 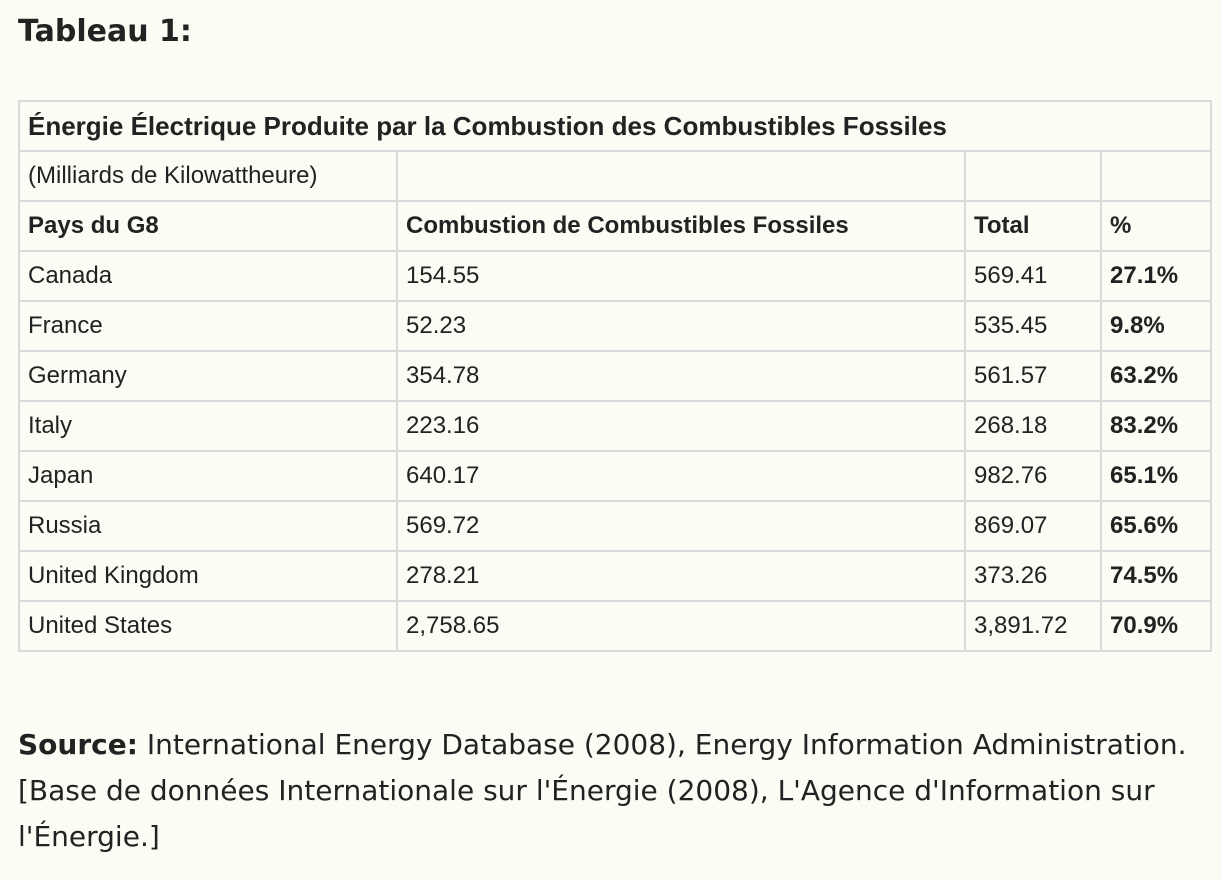 What do you see at coordinates (1033, 376) in the screenshot?
I see `total-cell: 561.57` at bounding box center [1033, 376].